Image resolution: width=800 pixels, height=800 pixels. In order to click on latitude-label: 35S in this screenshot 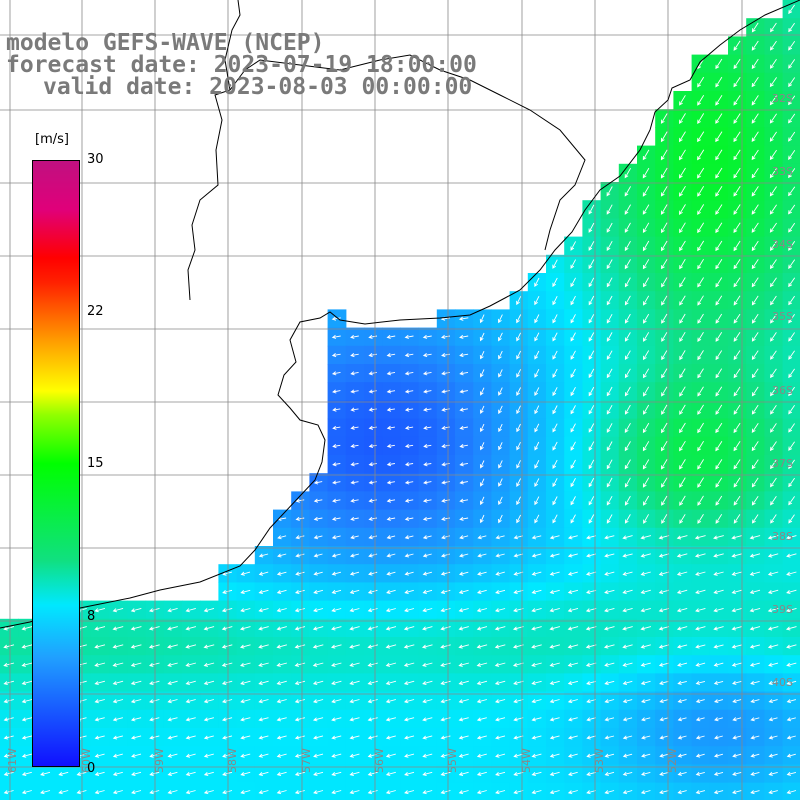, I will do `click(782, 316)`.